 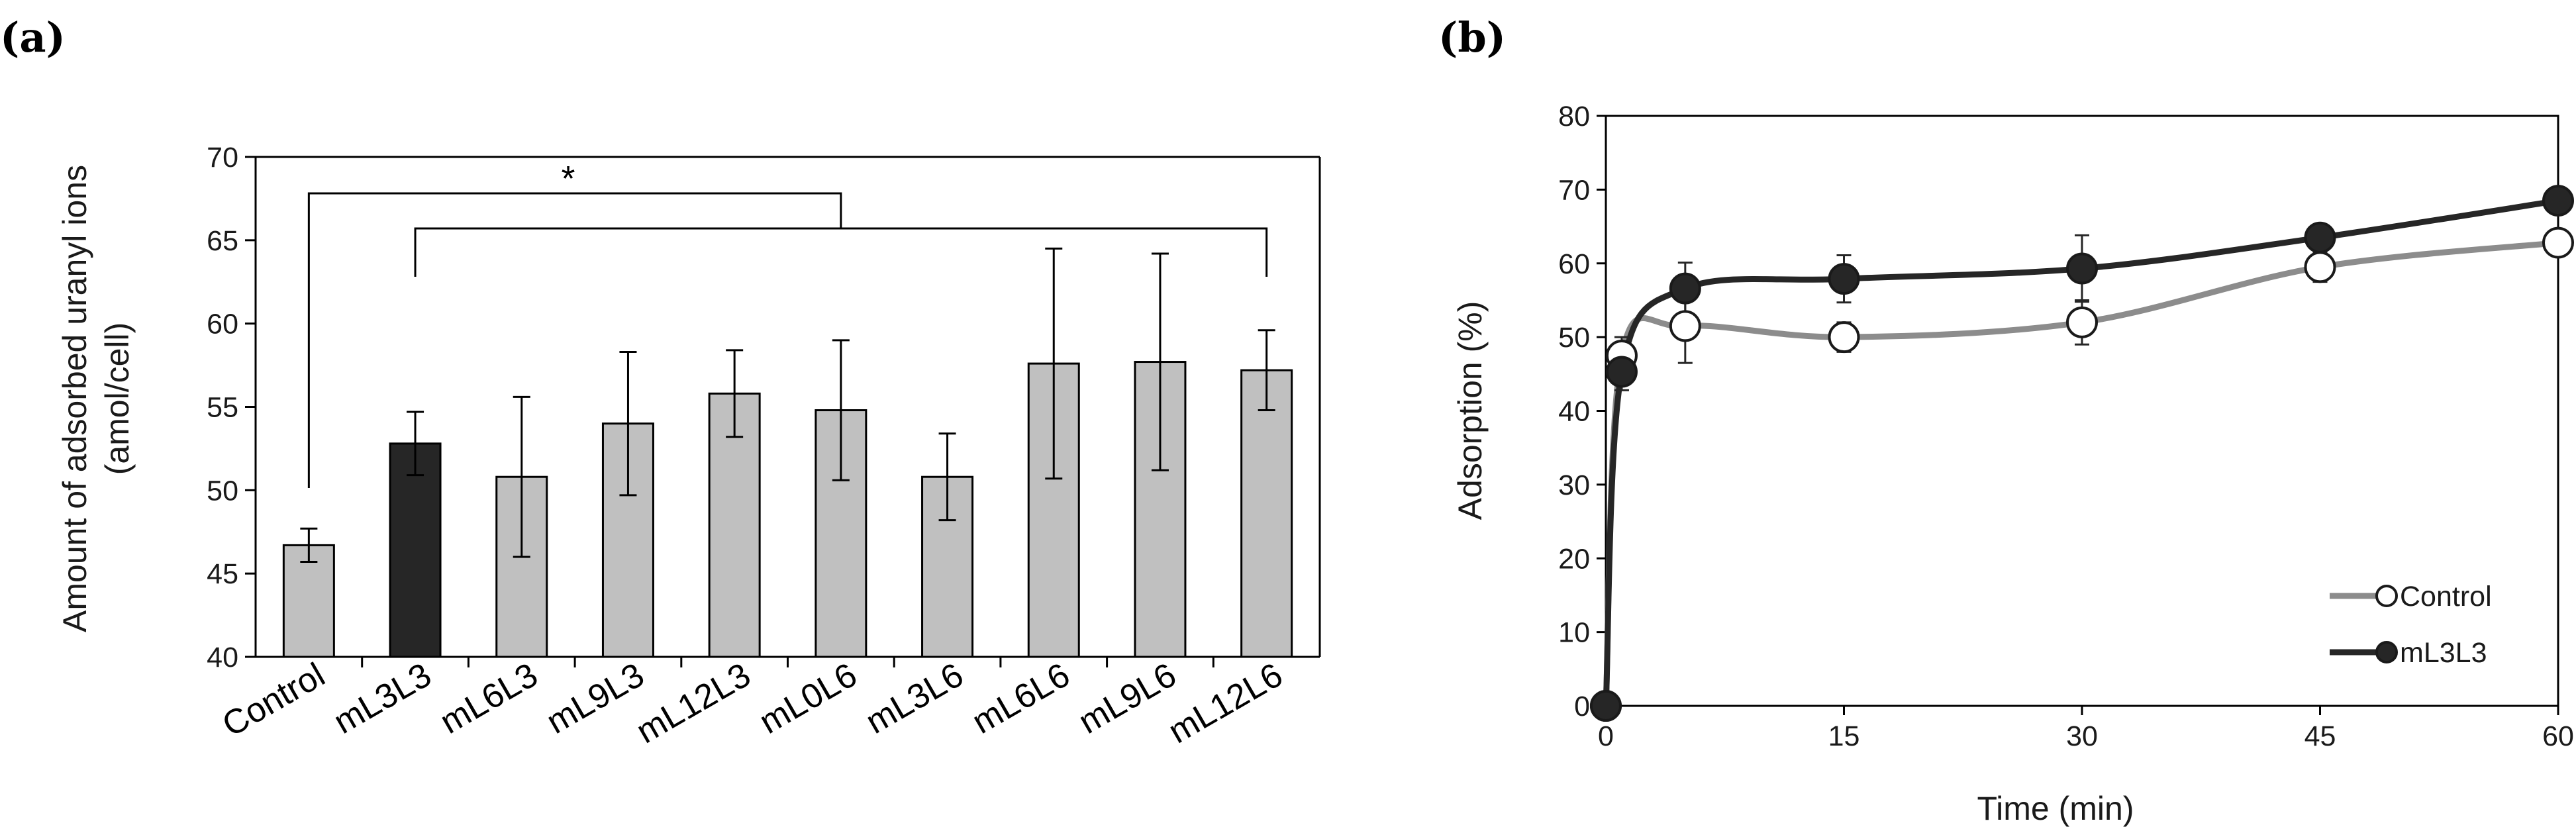 I want to click on category-label-mL12L6: mL12L6, so click(x=1225, y=703).